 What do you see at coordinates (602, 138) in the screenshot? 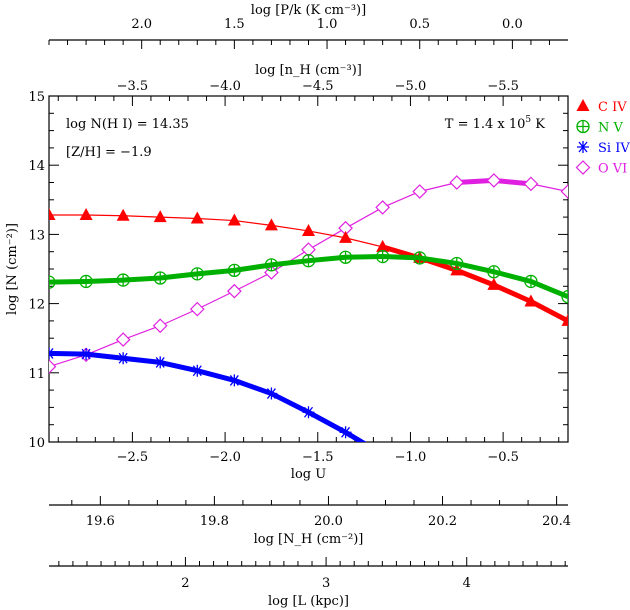
I see `legend: C IV N V Si IV O VI` at bounding box center [602, 138].